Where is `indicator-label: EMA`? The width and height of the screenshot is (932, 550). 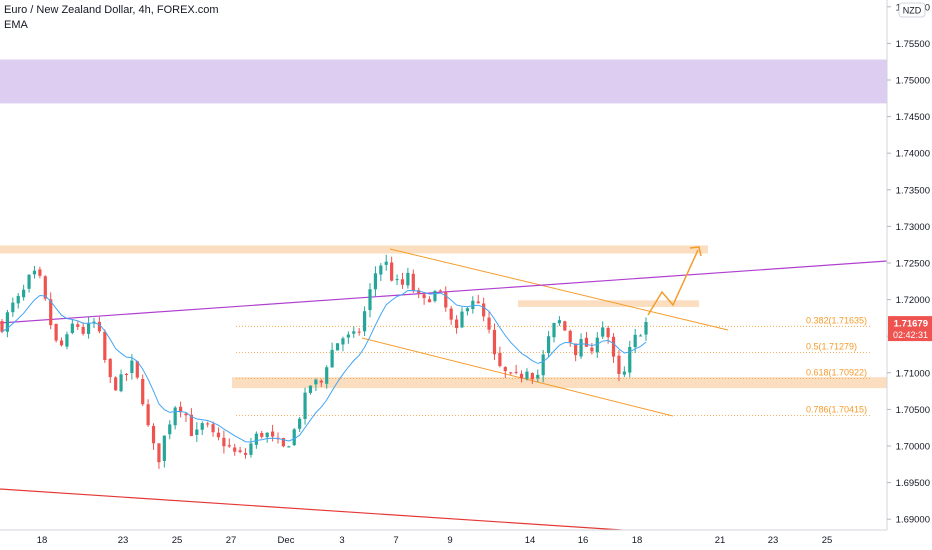
indicator-label: EMA is located at coordinates (16, 25).